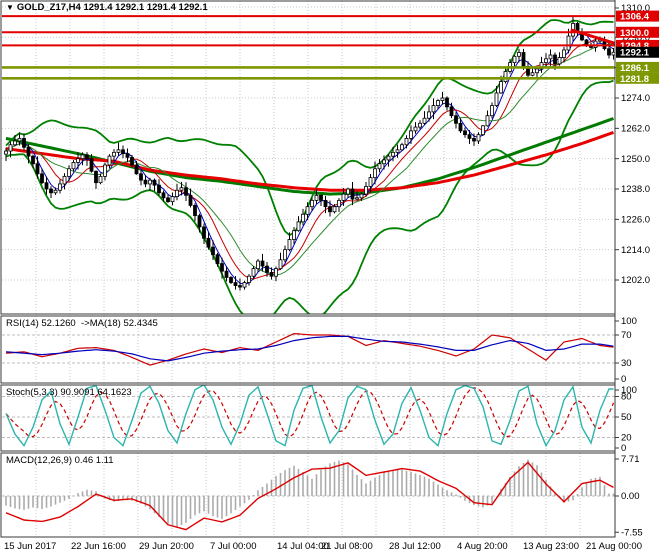  I want to click on macd-axis: 7.71 0.00 -7.55, so click(629, 496).